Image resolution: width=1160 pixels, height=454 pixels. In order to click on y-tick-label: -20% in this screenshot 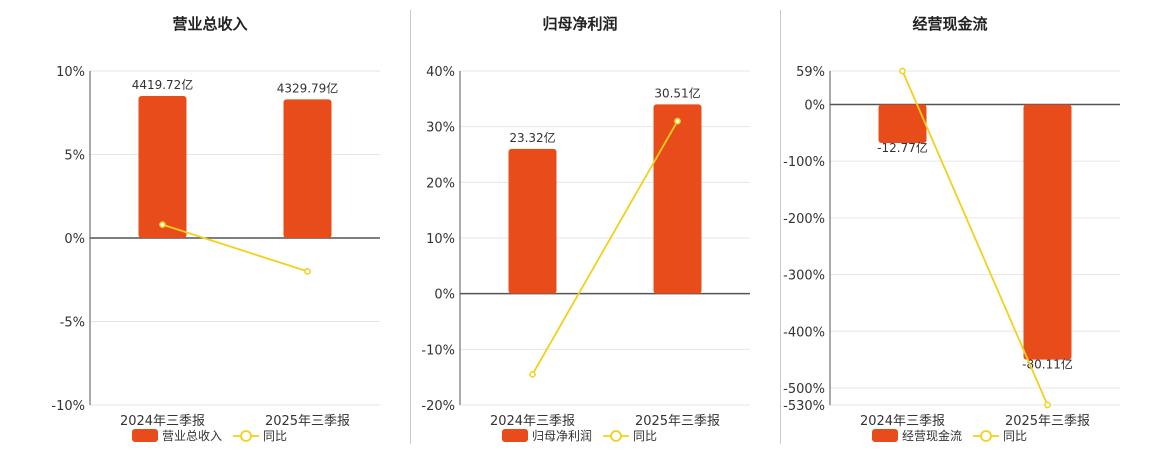, I will do `click(438, 406)`.